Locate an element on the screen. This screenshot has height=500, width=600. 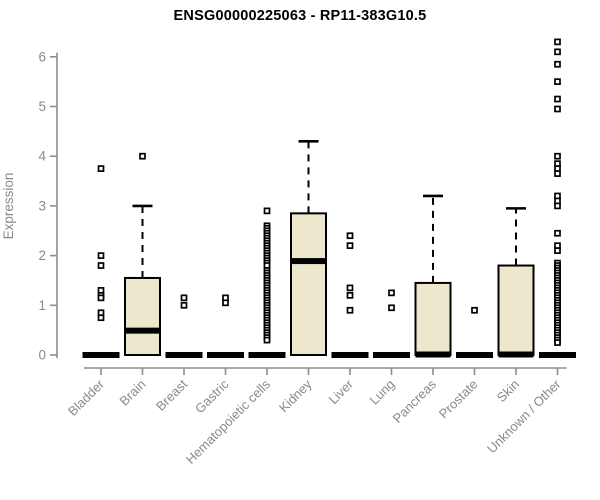
collapsed-box-unknown-other is located at coordinates (557, 355).